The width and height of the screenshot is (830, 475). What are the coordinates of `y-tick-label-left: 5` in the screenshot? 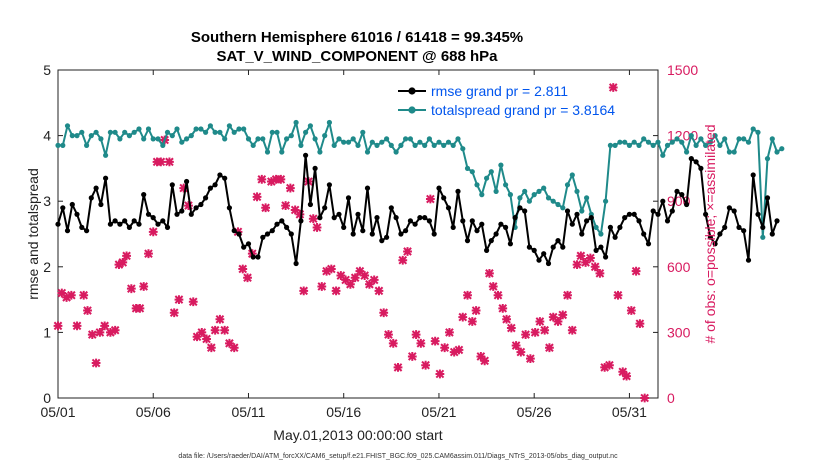 It's located at (47, 70).